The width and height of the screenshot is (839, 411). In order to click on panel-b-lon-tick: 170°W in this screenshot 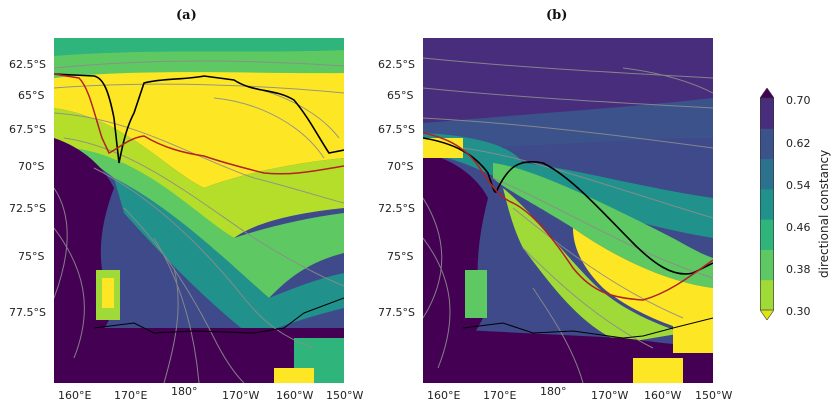, I will do `click(610, 395)`.